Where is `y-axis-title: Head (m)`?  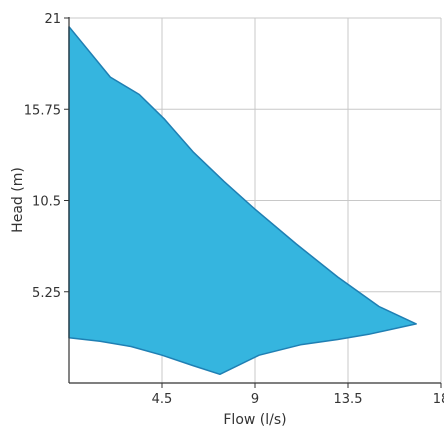 y-axis-title: Head (m) is located at coordinates (18, 200).